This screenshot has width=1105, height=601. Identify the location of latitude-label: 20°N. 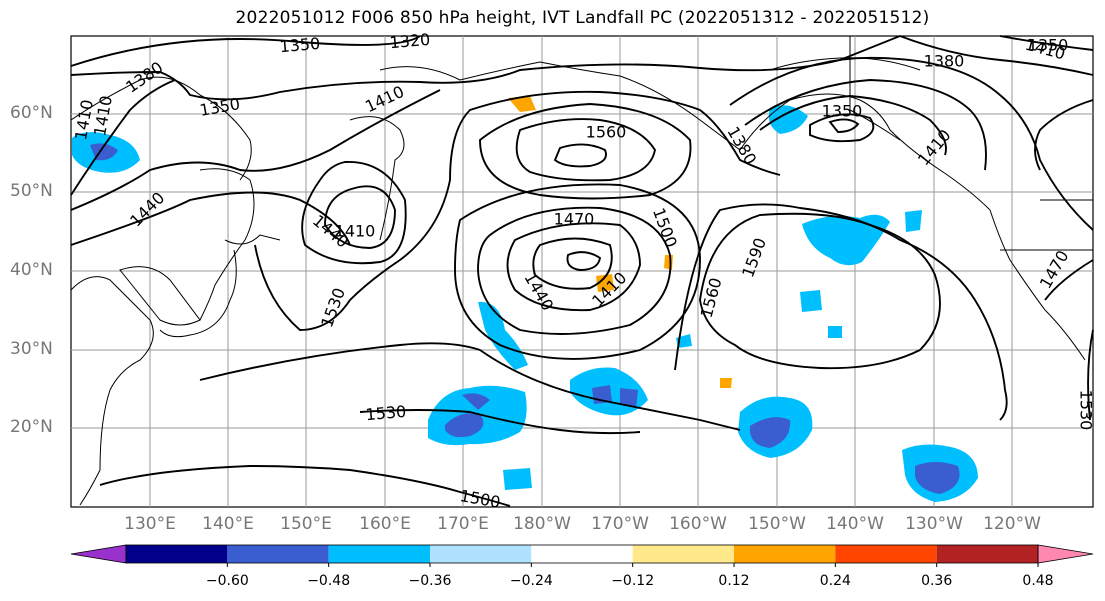
(31, 427).